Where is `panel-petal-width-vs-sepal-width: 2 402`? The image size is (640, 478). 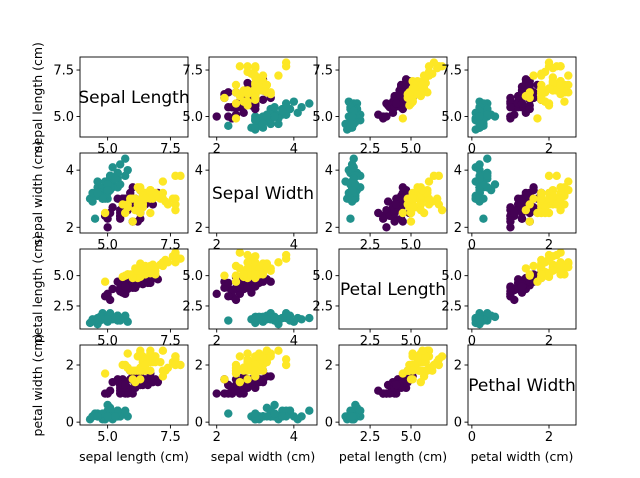
panel-petal-width-vs-sepal-width: 2 402 is located at coordinates (256, 394).